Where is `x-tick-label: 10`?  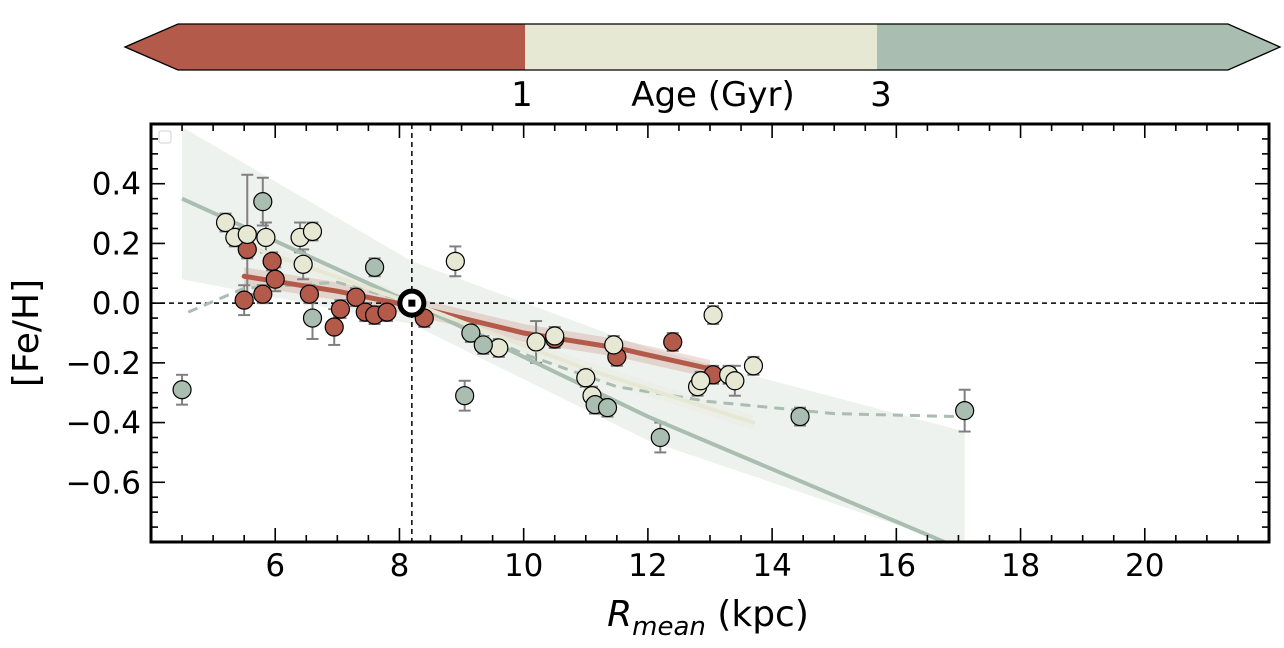
x-tick-label: 10 is located at coordinates (523, 566).